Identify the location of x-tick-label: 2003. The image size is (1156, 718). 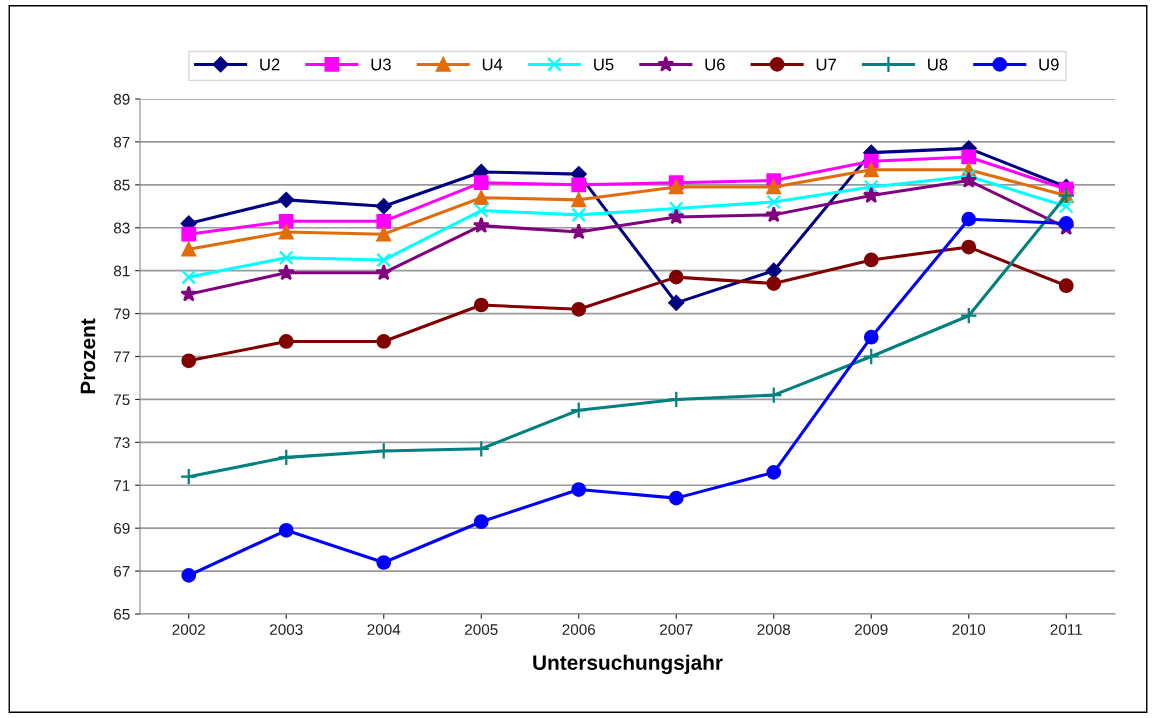
(286, 629).